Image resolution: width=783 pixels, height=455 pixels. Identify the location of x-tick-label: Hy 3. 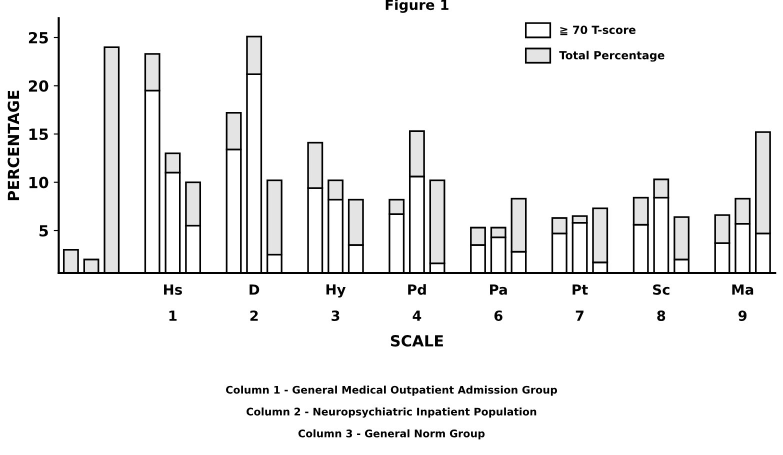
(336, 302).